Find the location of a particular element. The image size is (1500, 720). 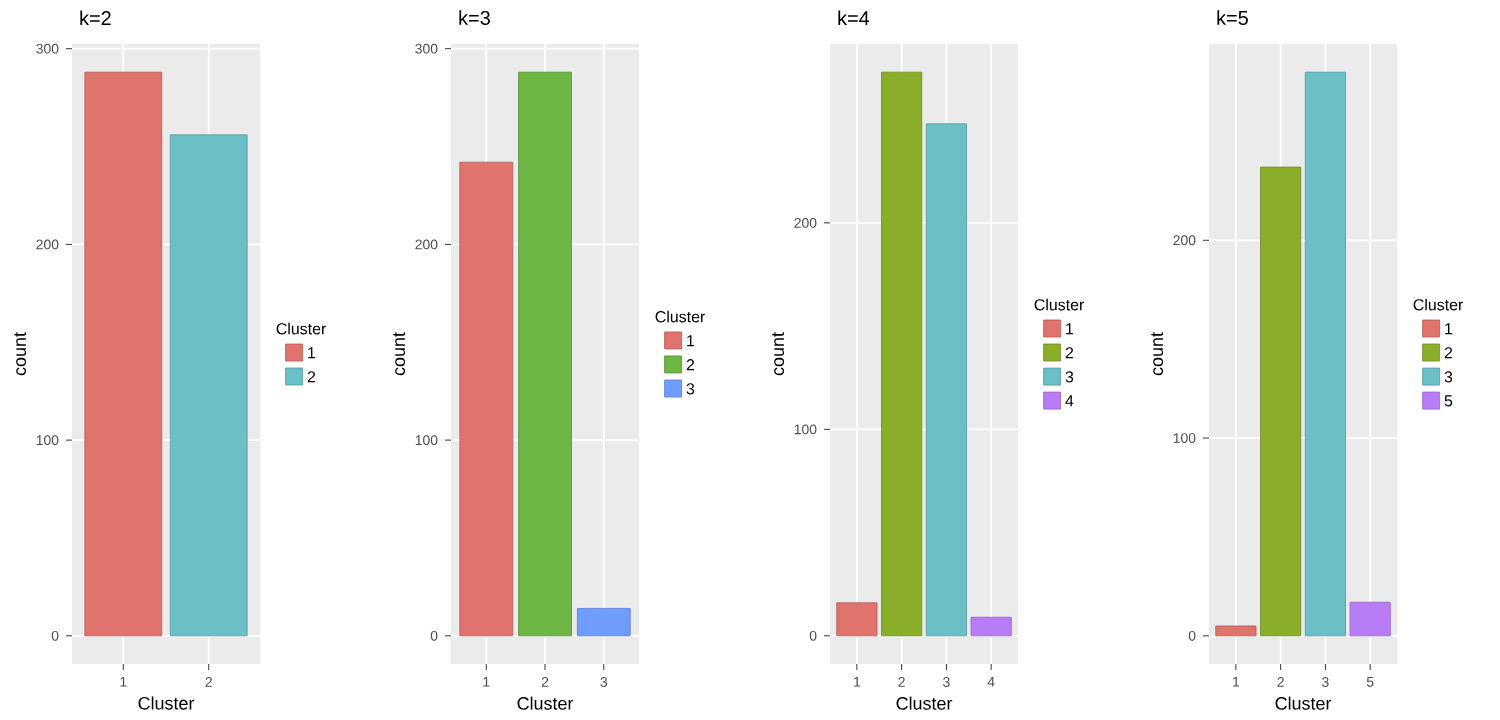

chart-title: k=5 is located at coordinates (1232, 17).